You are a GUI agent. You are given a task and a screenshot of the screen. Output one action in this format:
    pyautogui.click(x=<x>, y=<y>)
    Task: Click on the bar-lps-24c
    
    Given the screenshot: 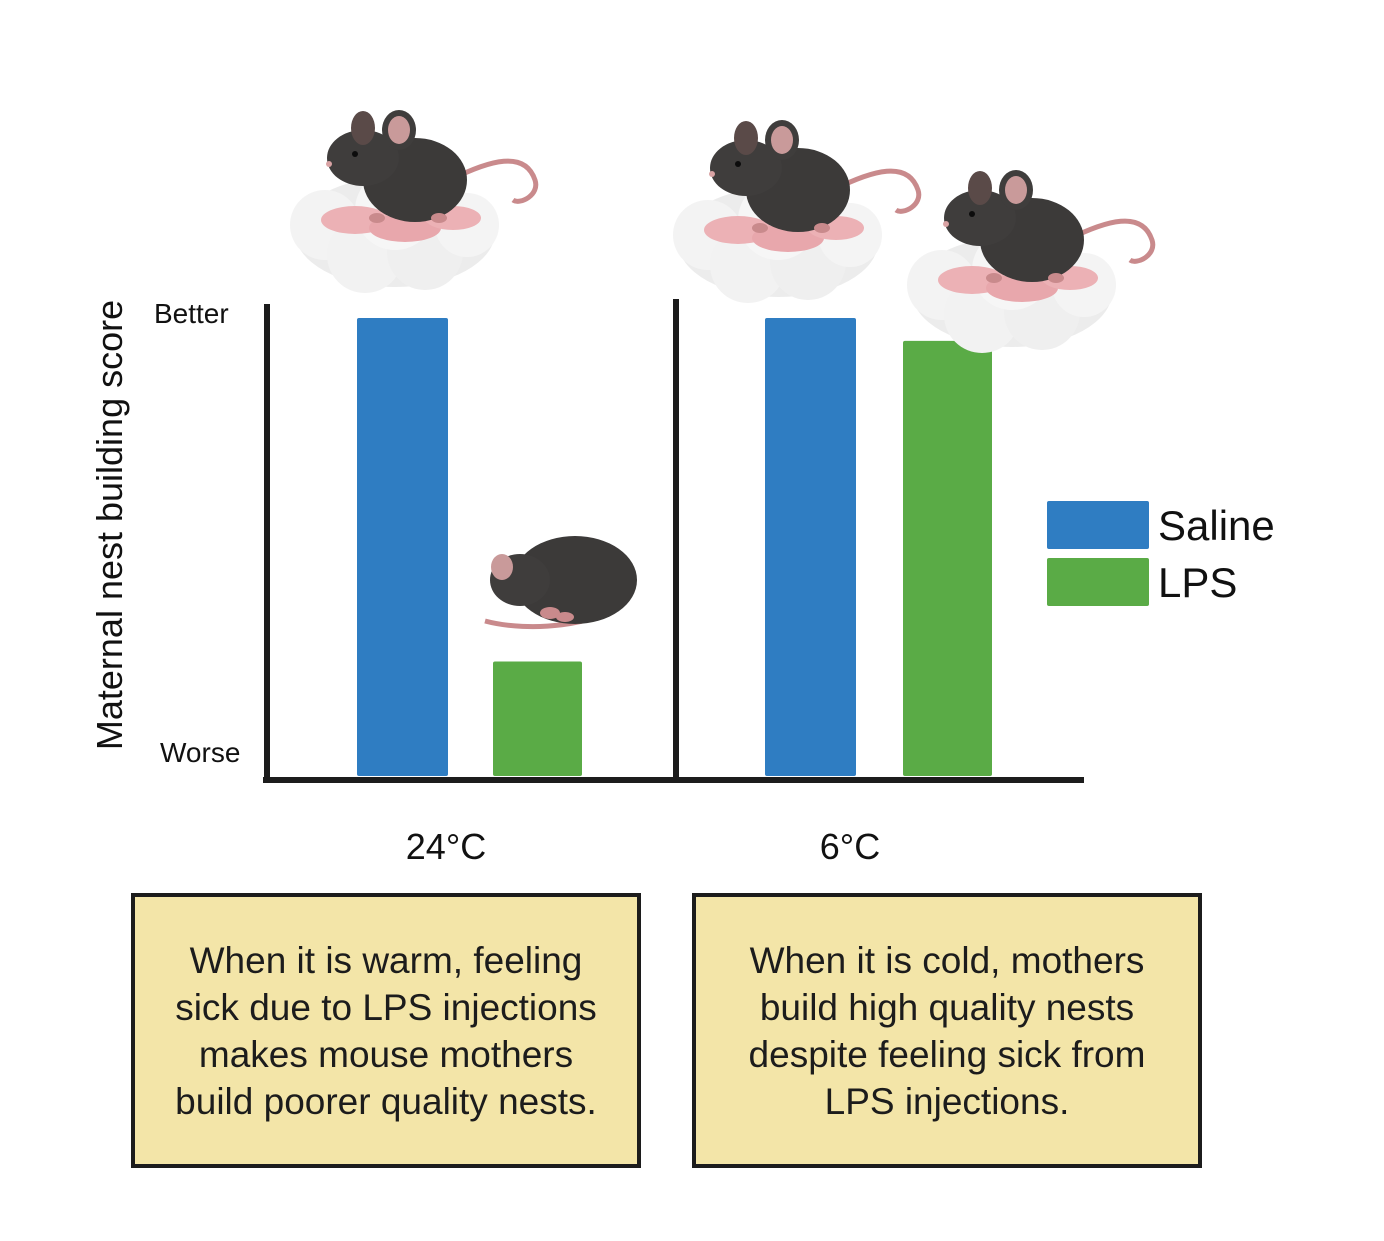 What is the action you would take?
    pyautogui.click(x=537, y=718)
    